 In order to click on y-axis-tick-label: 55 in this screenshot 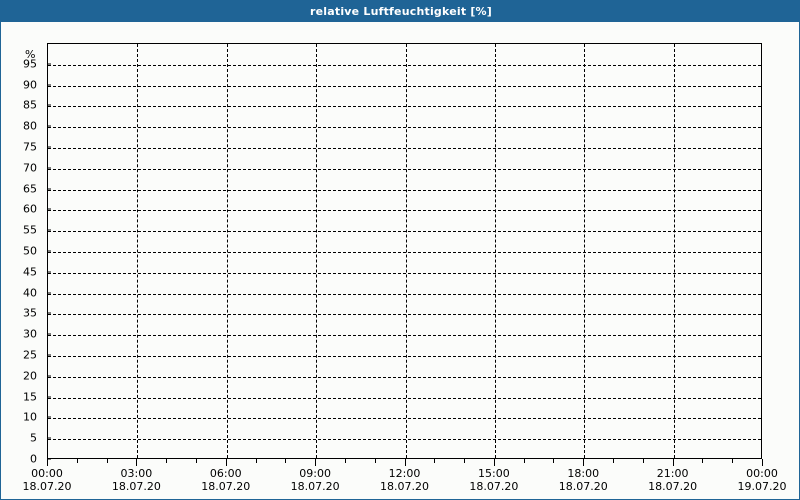, I will do `click(30, 230)`.